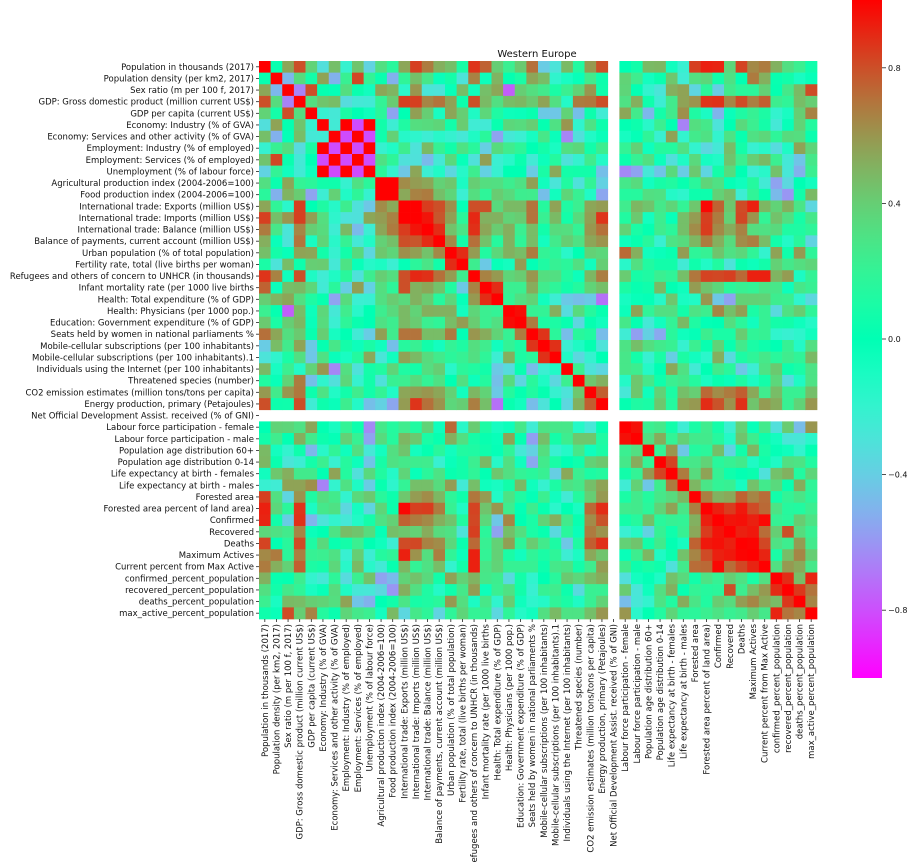 Image resolution: width=920 pixels, height=862 pixels. What do you see at coordinates (167, 196) in the screenshot?
I see `y-tick-label: Food production index (2004-2006=100)` at bounding box center [167, 196].